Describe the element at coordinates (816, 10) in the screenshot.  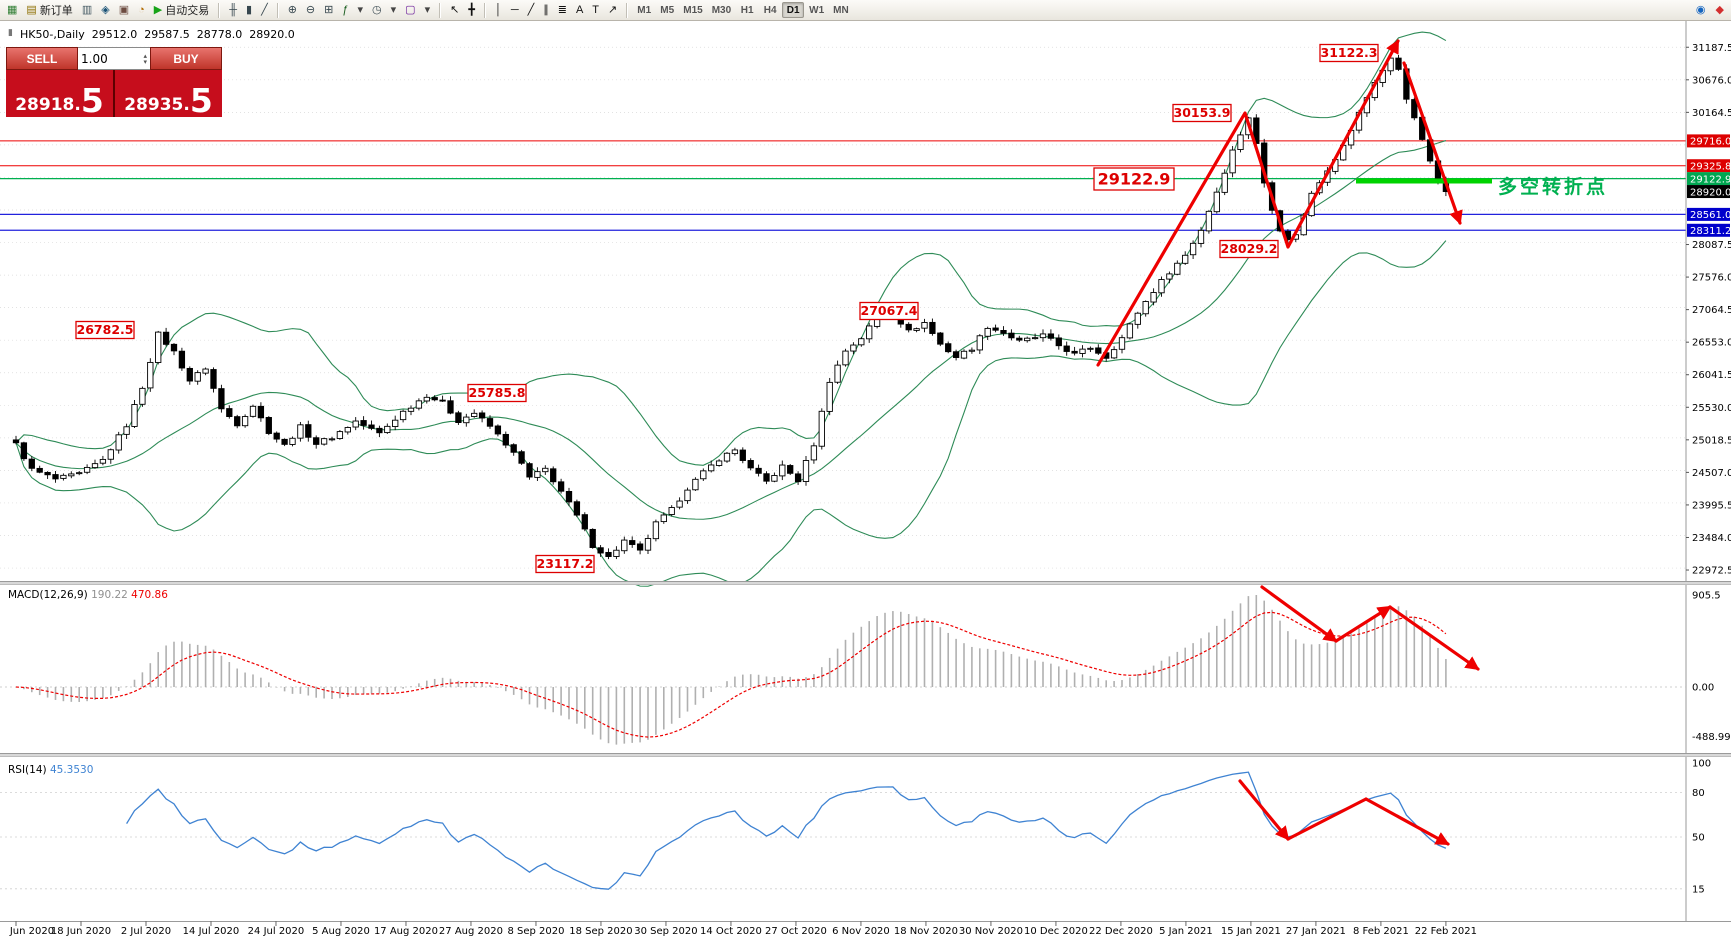
I see `timeframe-button: W1` at that location.